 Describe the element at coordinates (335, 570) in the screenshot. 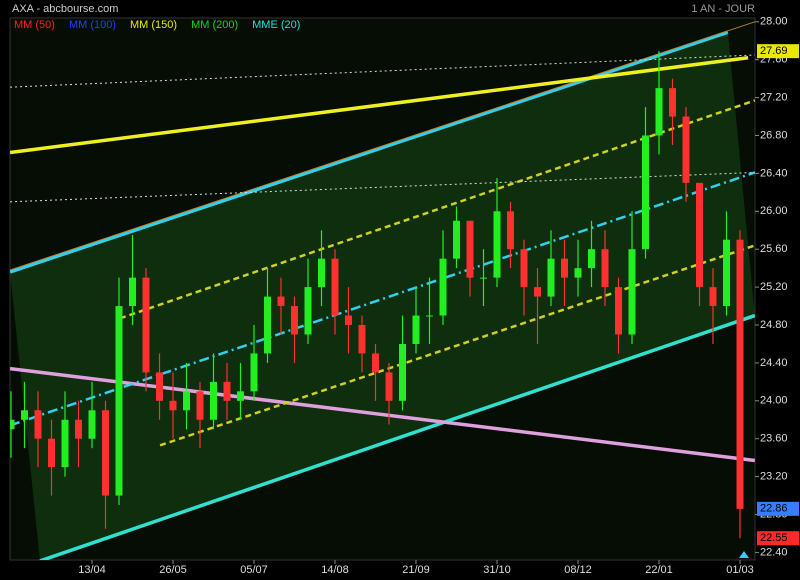

I see `x-tick-label: 14/08` at that location.